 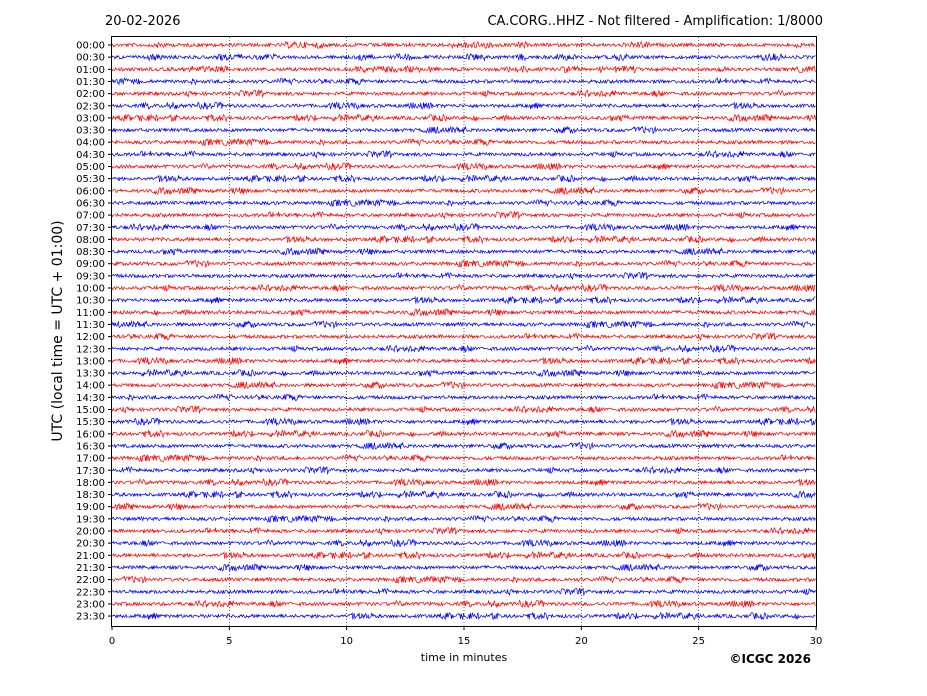 What do you see at coordinates (90, 46) in the screenshot?
I see `y-tick-label: 00:00` at bounding box center [90, 46].